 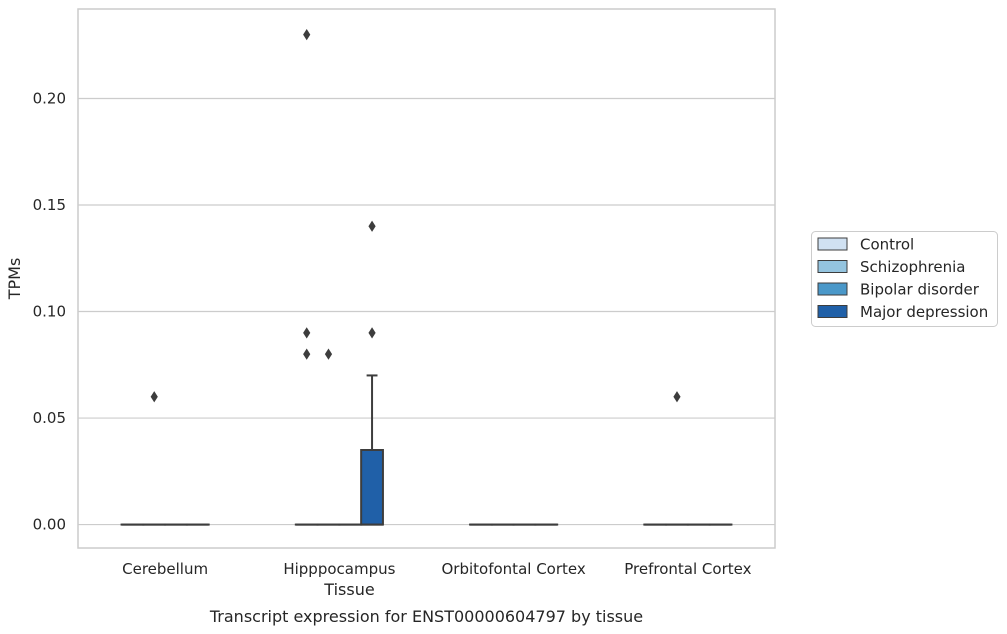 I want to click on y-tick-label: 0.10, so click(x=49, y=312).